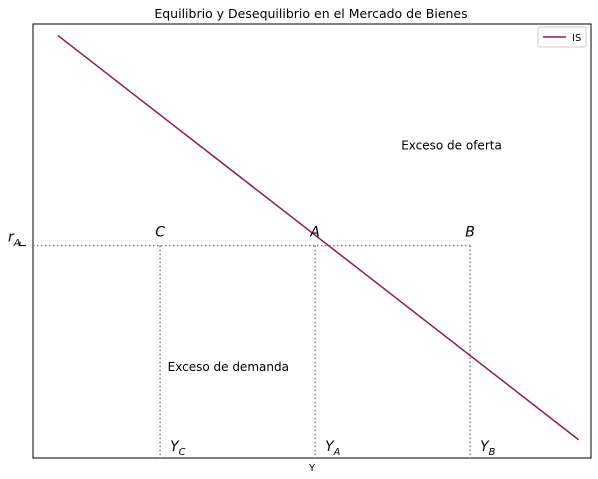  What do you see at coordinates (451, 146) in the screenshot?
I see `annotation-exceso-oferta: Exceso de oferta` at bounding box center [451, 146].